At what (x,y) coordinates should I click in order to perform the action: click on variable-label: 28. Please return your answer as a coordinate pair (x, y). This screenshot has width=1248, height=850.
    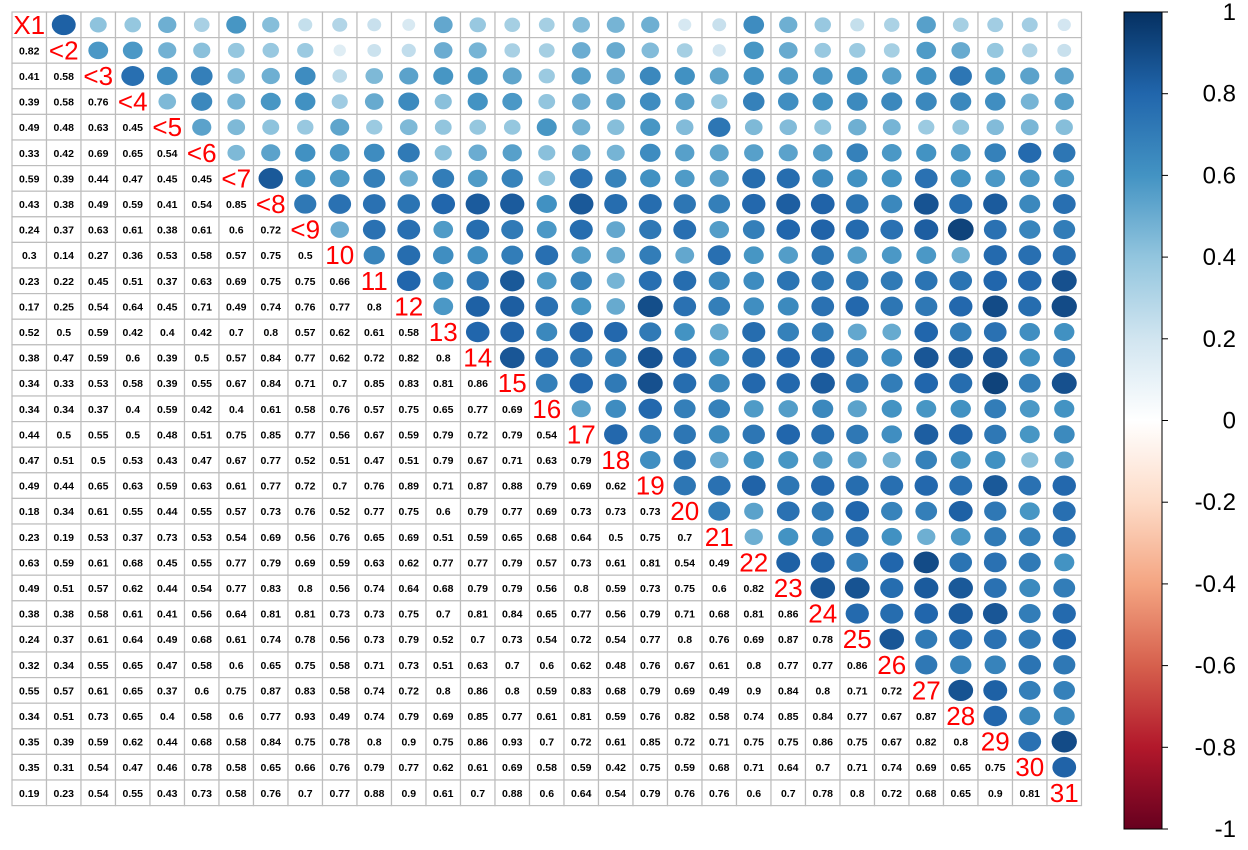
    Looking at the image, I should click on (960, 716).